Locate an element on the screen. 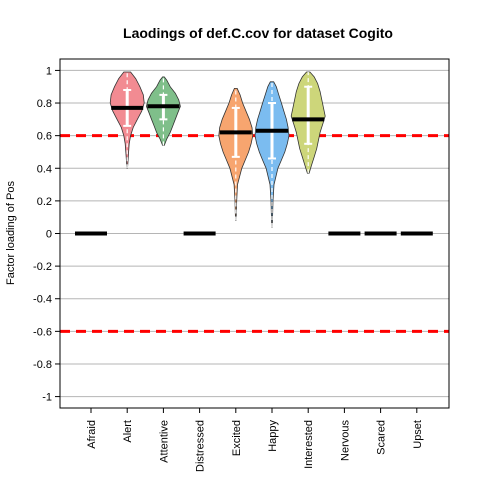 The width and height of the screenshot is (480, 480). violin-interested is located at coordinates (308, 122).